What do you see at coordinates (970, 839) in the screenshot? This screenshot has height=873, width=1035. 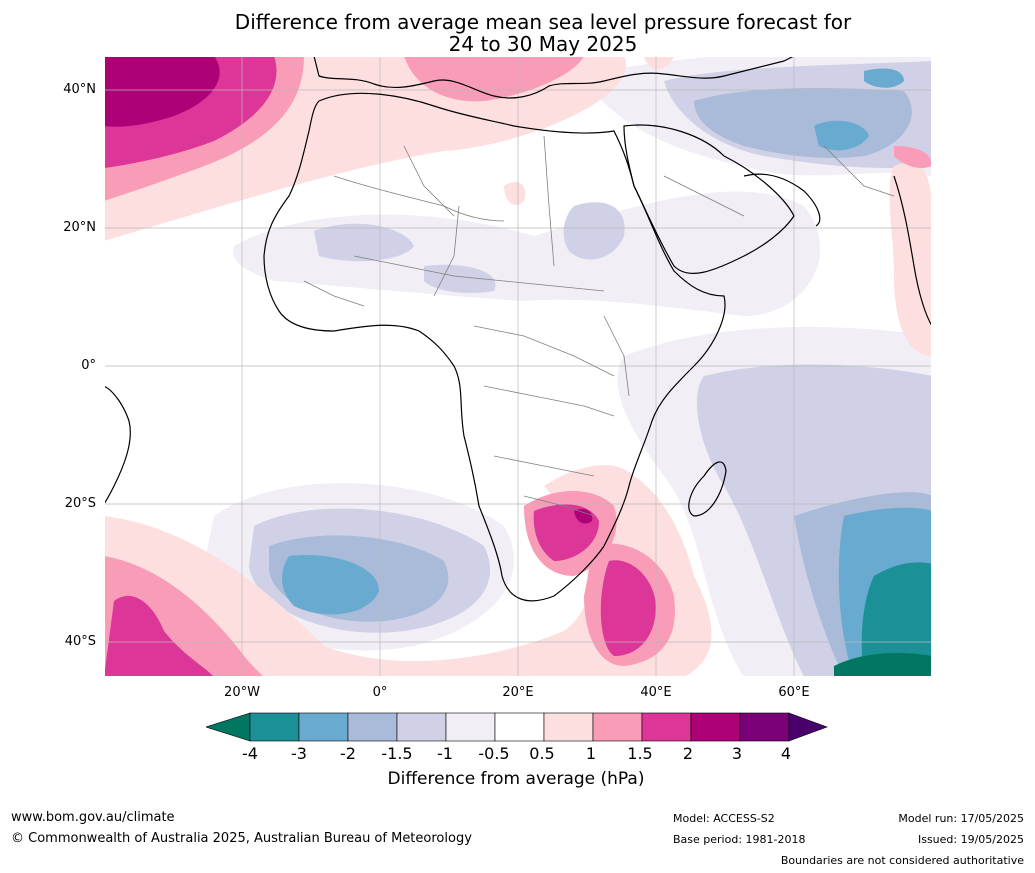 I see `issued-date: Issued: 19/05/2025` at bounding box center [970, 839].